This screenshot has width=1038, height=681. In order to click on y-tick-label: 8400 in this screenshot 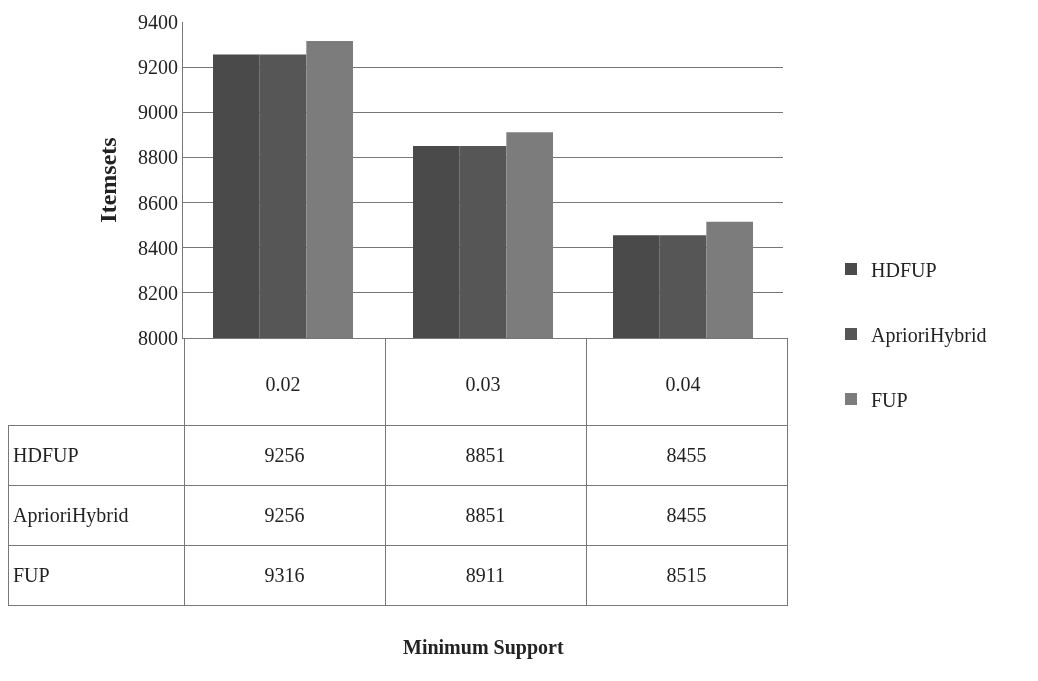, I will do `click(158, 247)`.